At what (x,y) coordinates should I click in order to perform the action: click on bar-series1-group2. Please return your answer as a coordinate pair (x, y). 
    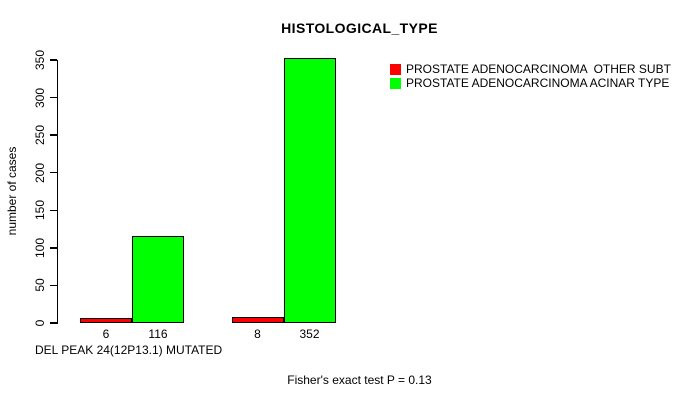
    Looking at the image, I should click on (257, 319).